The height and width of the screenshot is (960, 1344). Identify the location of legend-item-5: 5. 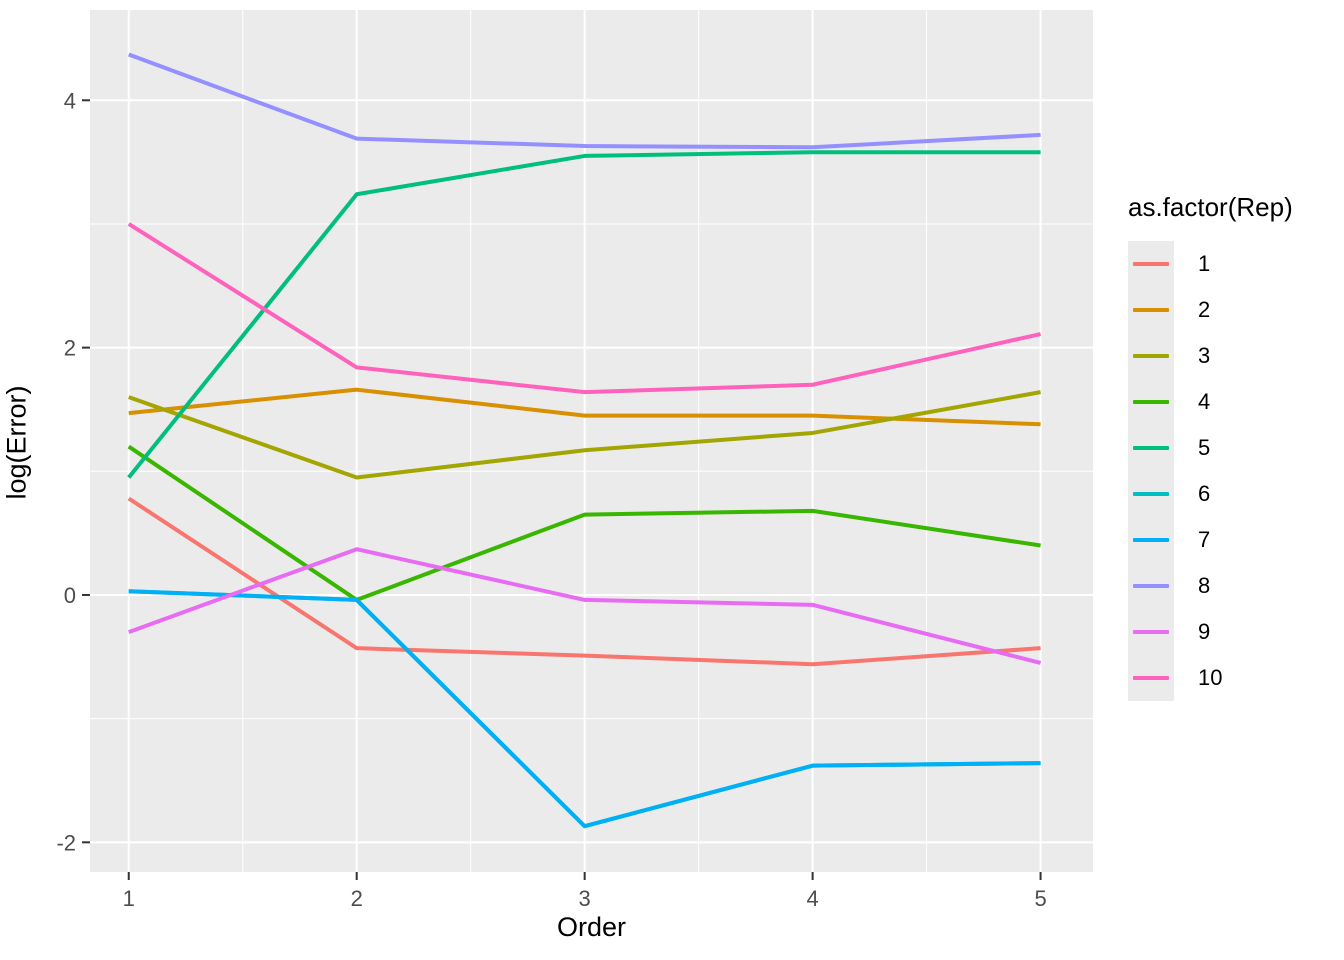
(1210, 448).